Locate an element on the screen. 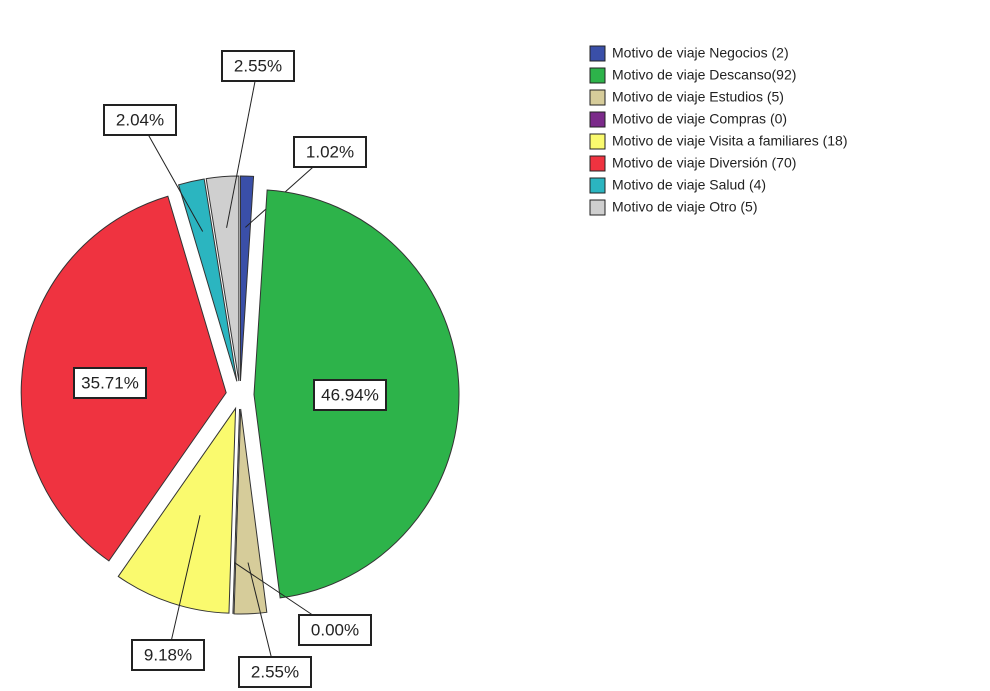  value-label: 35.71% is located at coordinates (110, 382).